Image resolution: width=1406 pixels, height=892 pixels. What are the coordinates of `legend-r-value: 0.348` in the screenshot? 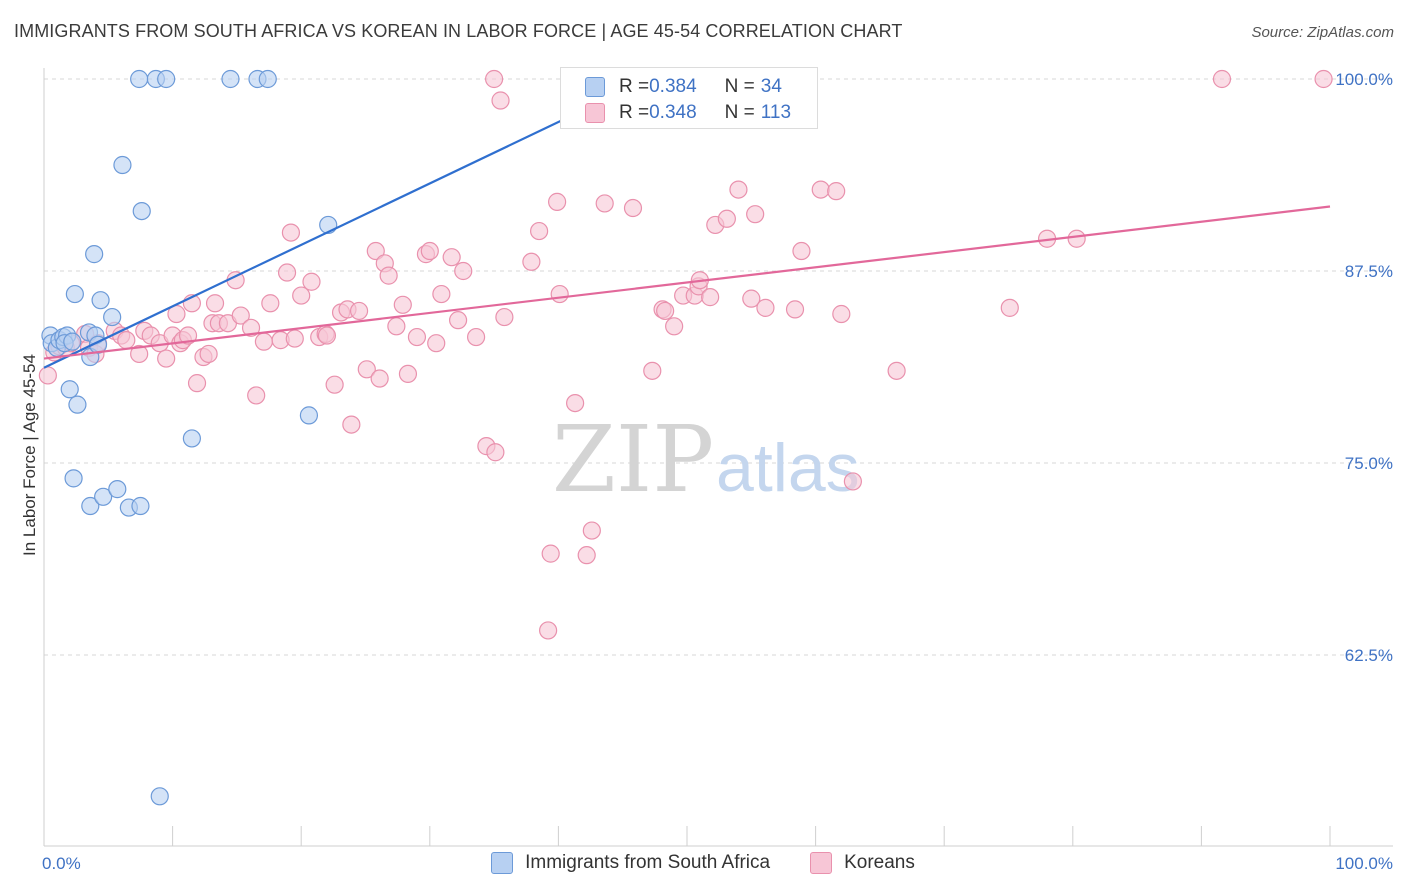 It's located at (673, 112).